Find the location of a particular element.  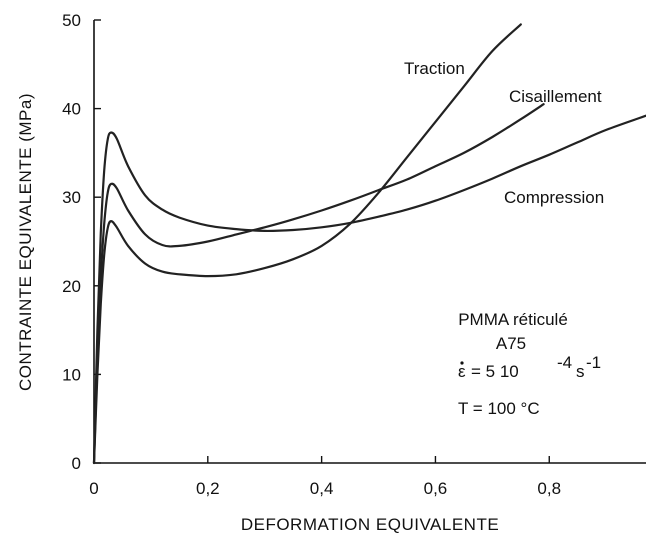

strain-rate-unit: s is located at coordinates (580, 371).